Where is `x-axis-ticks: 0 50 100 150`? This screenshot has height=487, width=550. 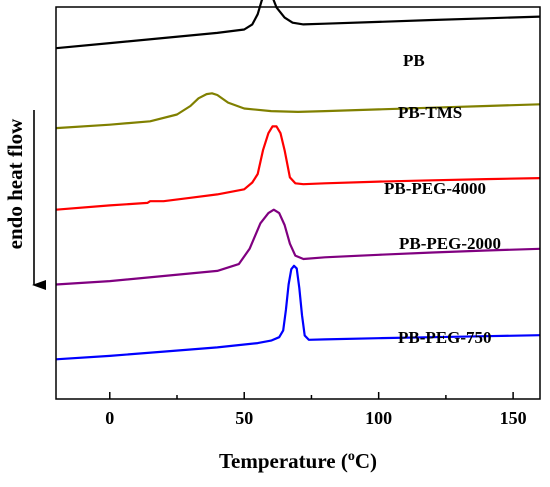 x-axis-ticks: 0 50 100 150 is located at coordinates (316, 410).